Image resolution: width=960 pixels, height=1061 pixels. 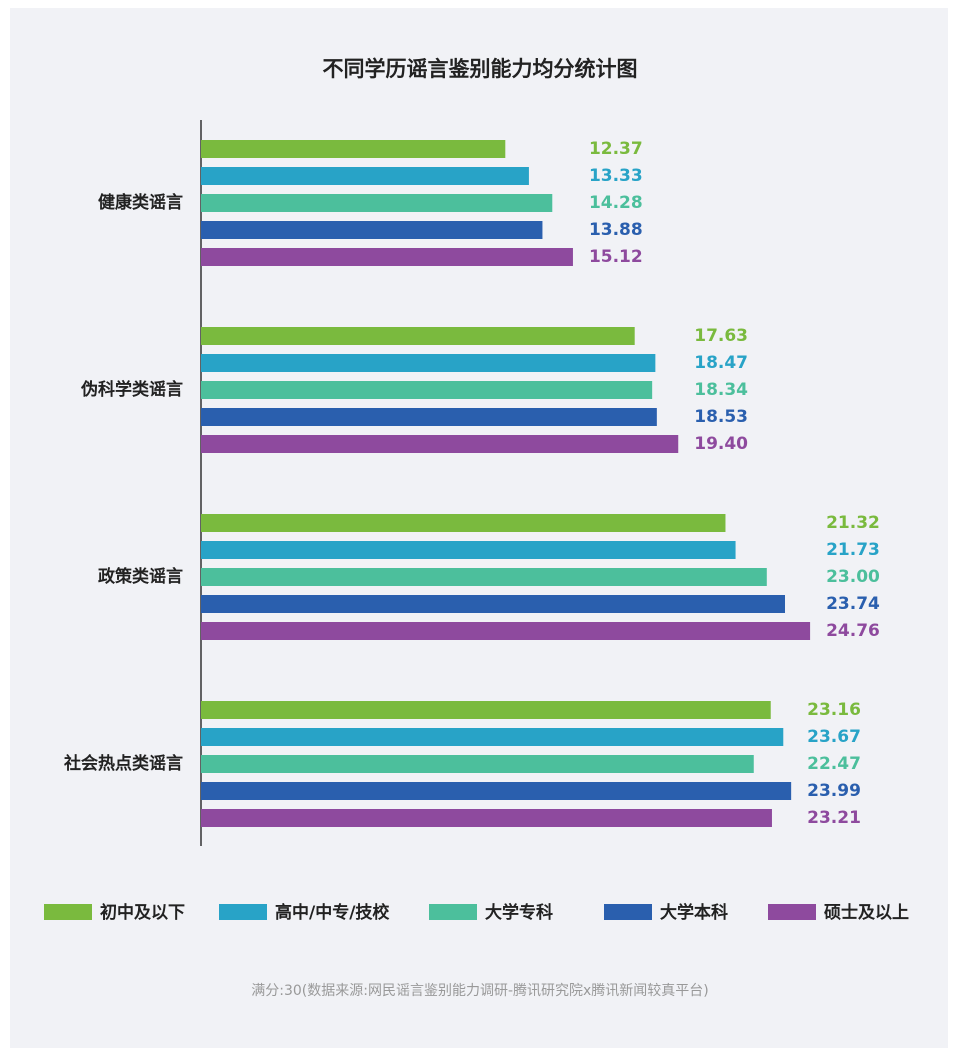 What do you see at coordinates (140, 576) in the screenshot?
I see `category-label: 政策类谣言` at bounding box center [140, 576].